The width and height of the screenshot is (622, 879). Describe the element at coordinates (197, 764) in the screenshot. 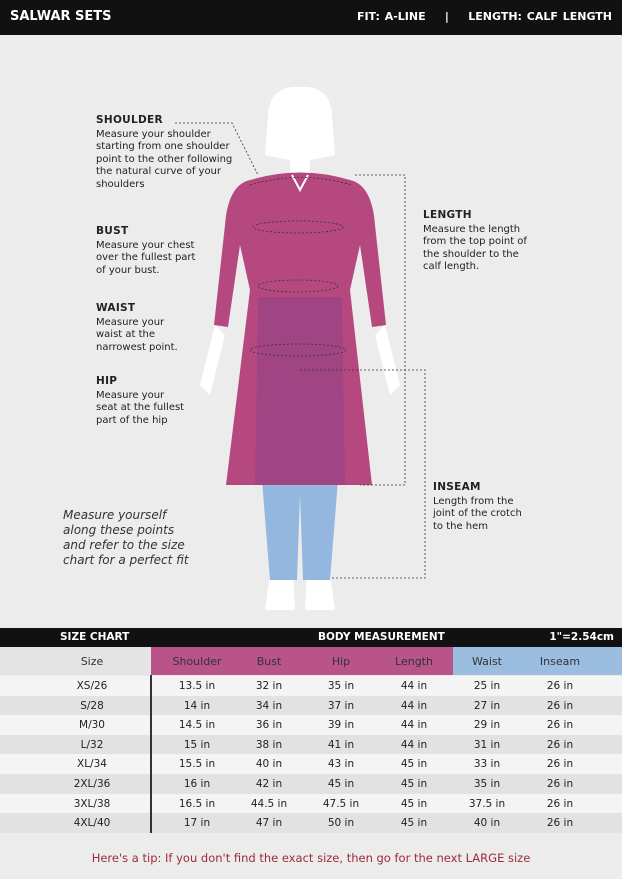

I see `cell-shoulder: 15.5 in` at that location.